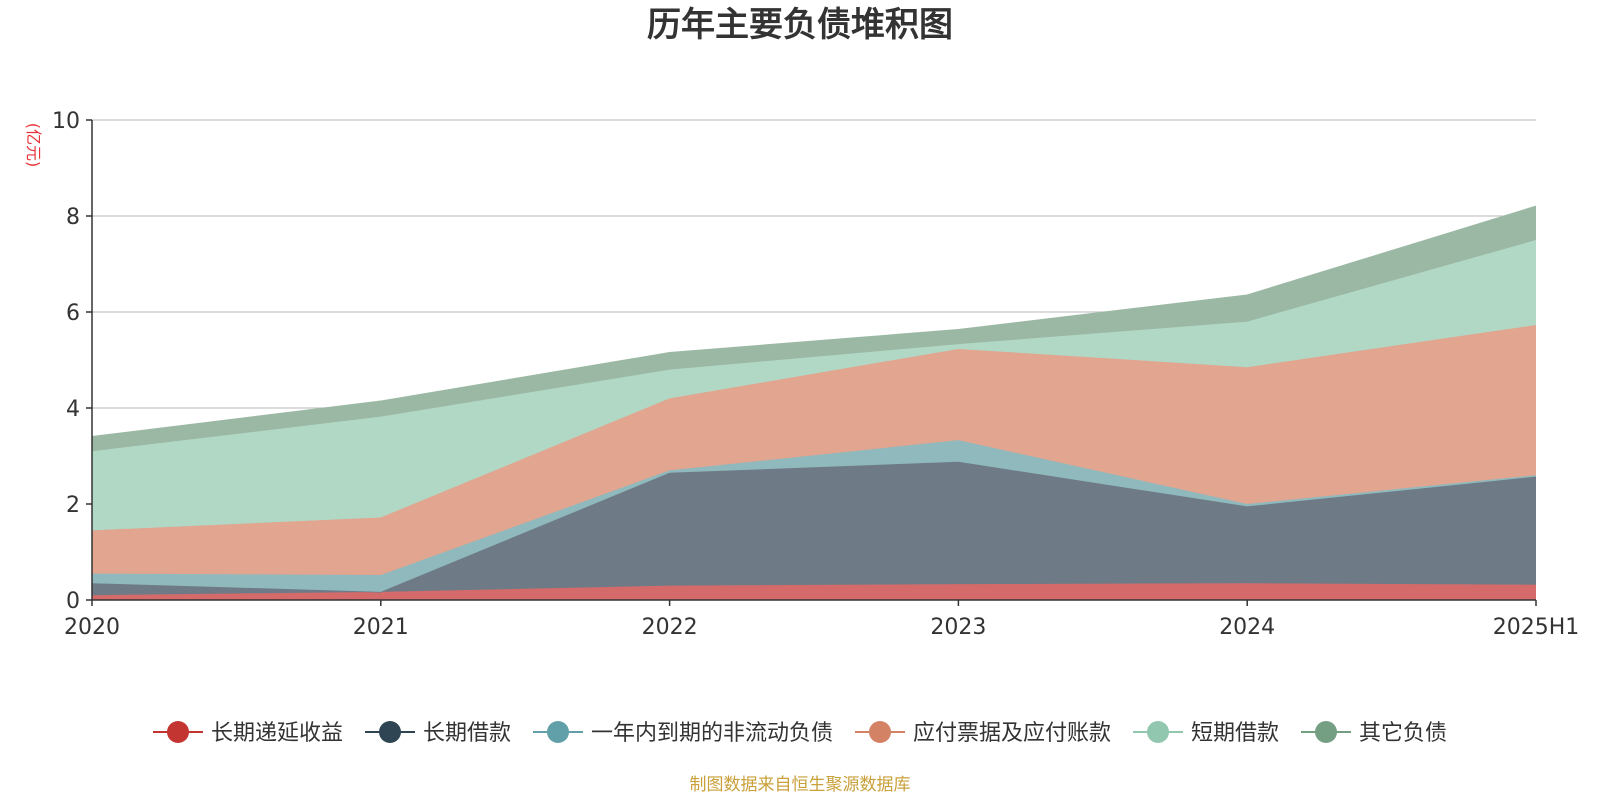  I want to click on y-tick-label-0: 0, so click(73, 601).